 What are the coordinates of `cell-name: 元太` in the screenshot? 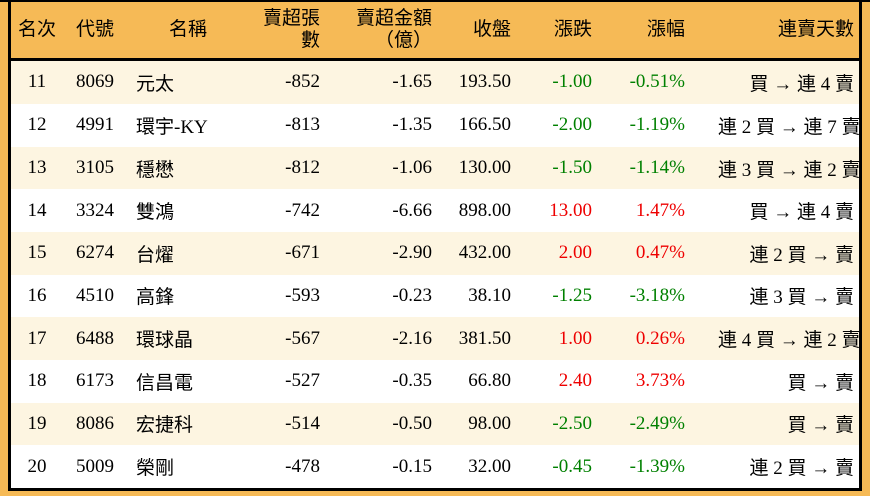 It's located at (155, 84).